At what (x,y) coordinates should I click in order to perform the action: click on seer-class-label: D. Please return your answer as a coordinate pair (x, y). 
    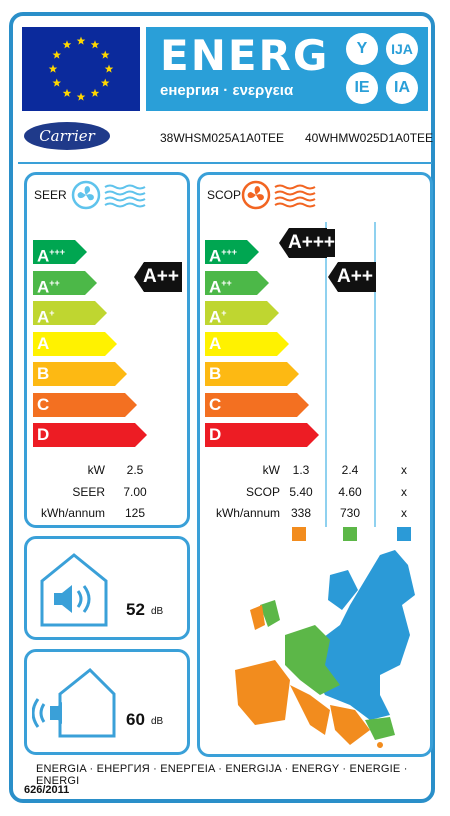
    Looking at the image, I should click on (43, 434).